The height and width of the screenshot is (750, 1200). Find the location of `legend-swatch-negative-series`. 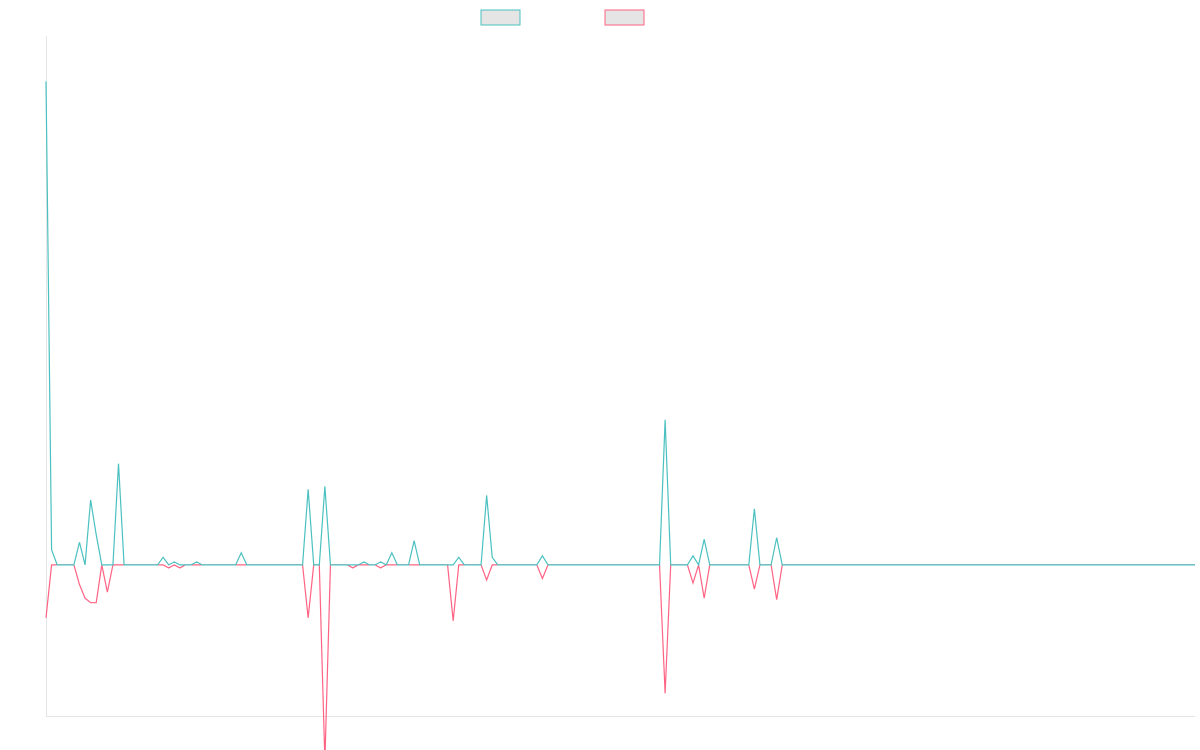

legend-swatch-negative-series is located at coordinates (624, 17).